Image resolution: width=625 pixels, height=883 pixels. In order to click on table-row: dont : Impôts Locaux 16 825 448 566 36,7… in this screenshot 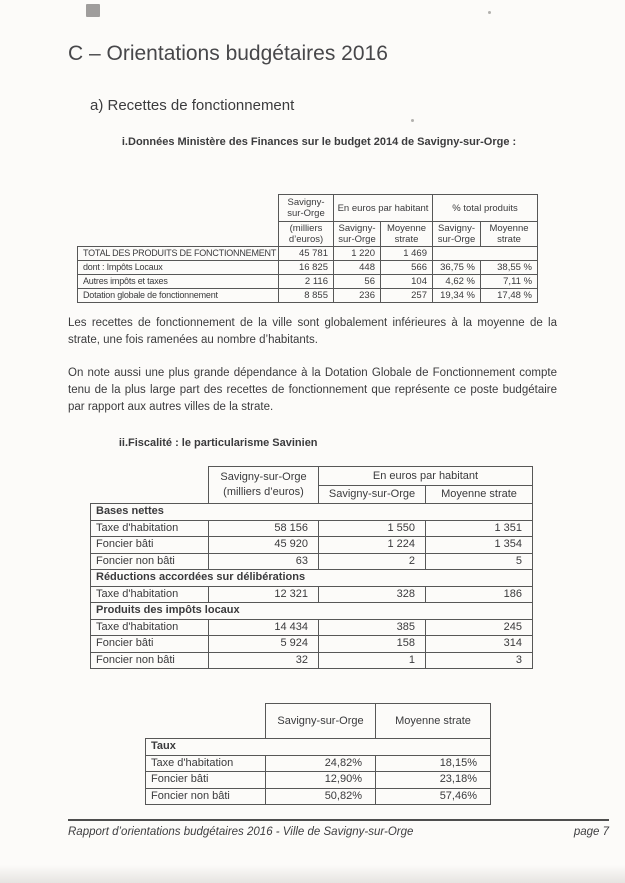, I will do `click(308, 267)`.